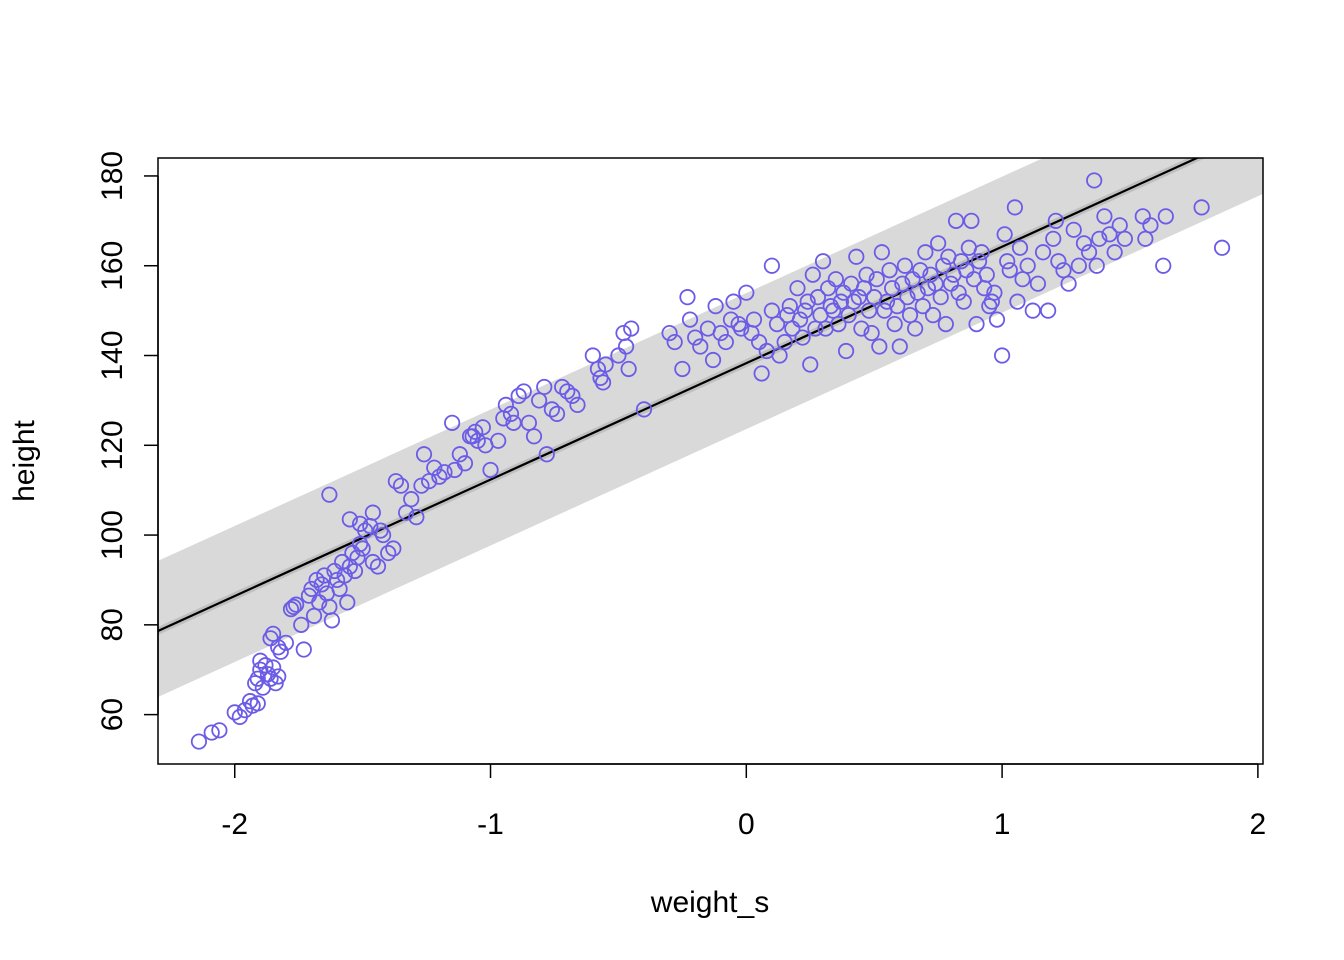 This screenshot has height=960, width=1344. I want to click on y-tick-label: 80, so click(112, 624).